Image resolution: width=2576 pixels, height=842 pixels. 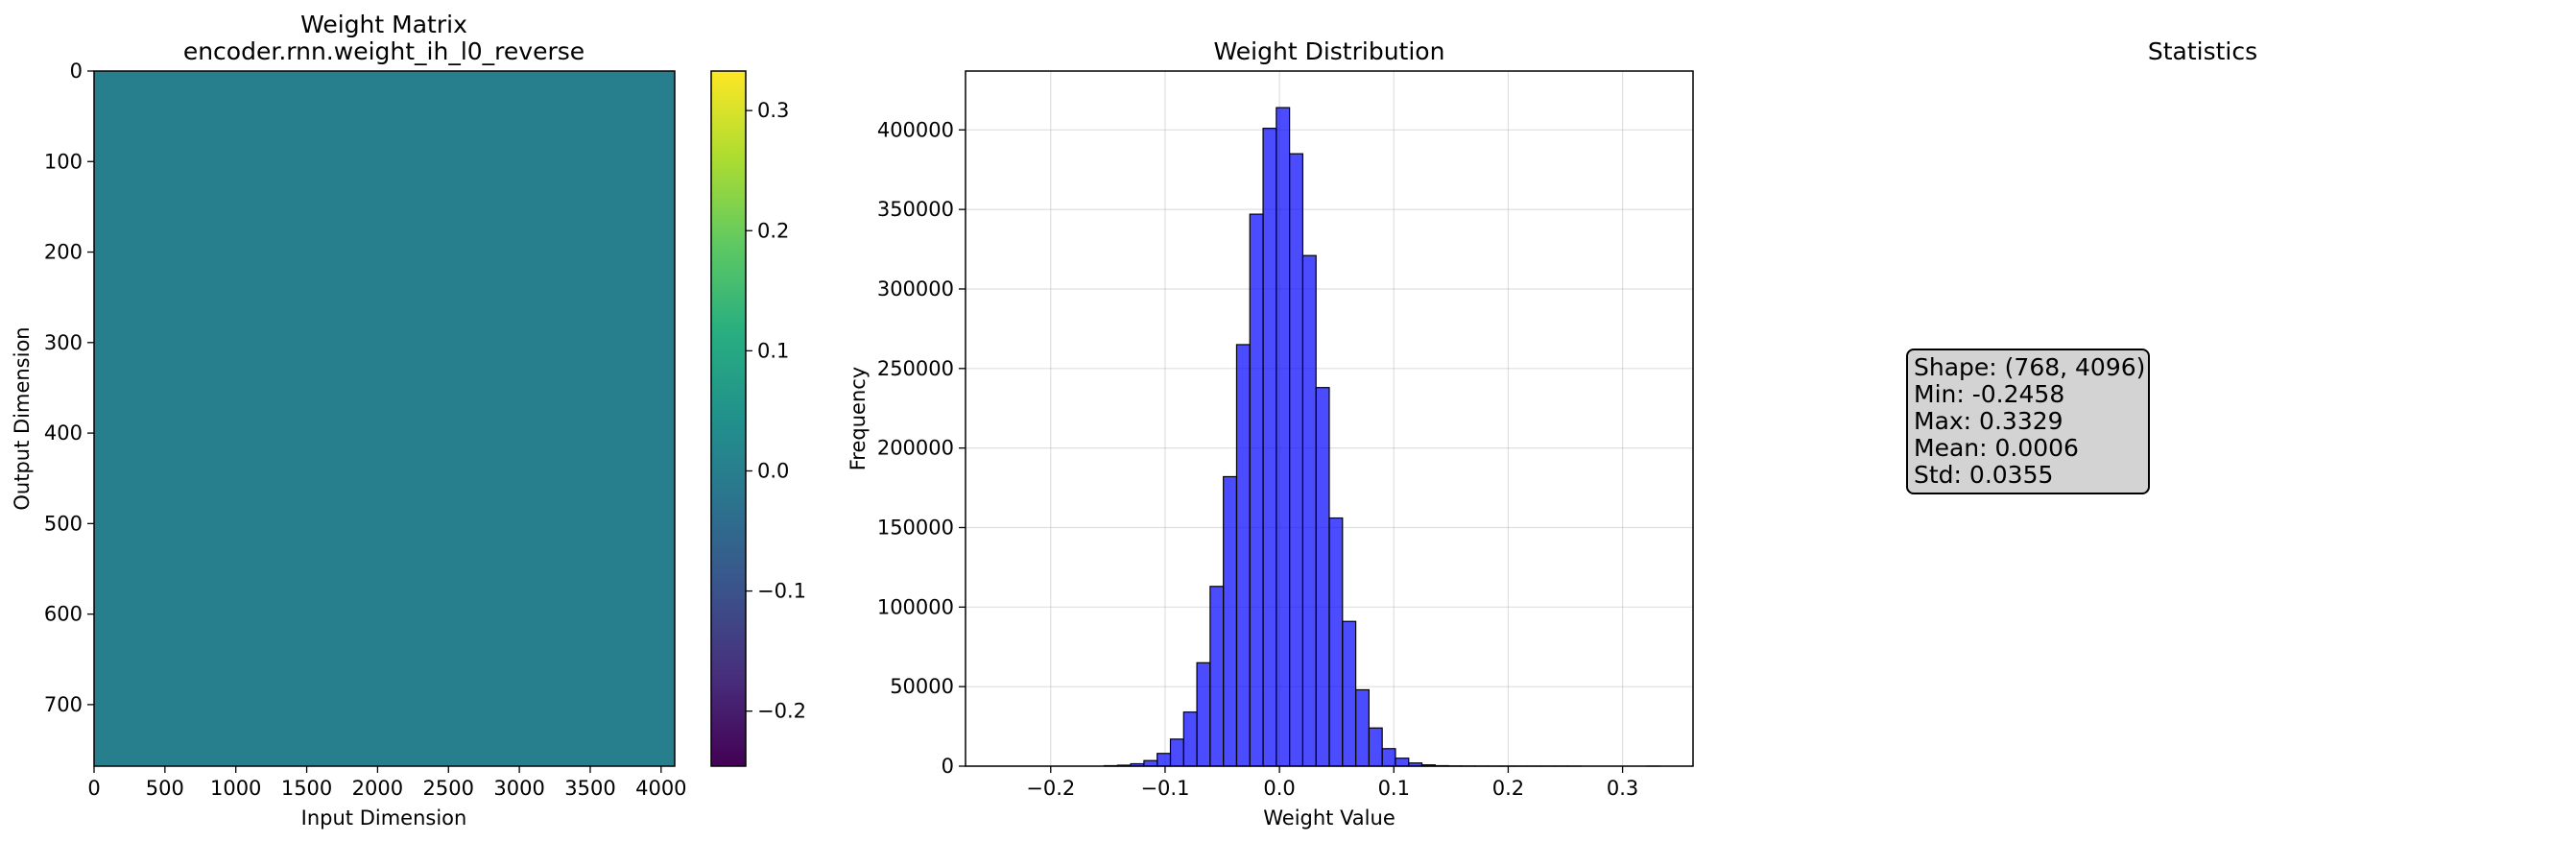 What do you see at coordinates (518, 789) in the screenshot?
I see `heatmap-x-tick-label: 3000` at bounding box center [518, 789].